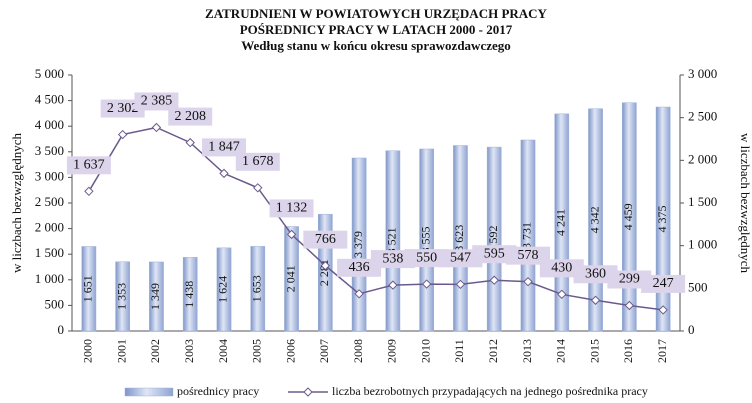 Image resolution: width=752 pixels, height=403 pixels. What do you see at coordinates (49, 227) in the screenshot?
I see `y-tick-label: 2 000` at bounding box center [49, 227].